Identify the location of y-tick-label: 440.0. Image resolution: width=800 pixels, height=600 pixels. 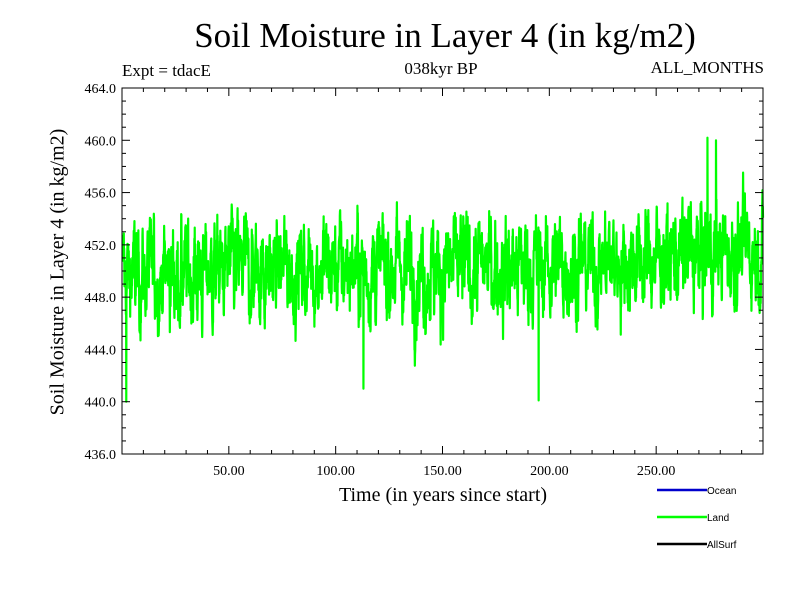
(101, 403).